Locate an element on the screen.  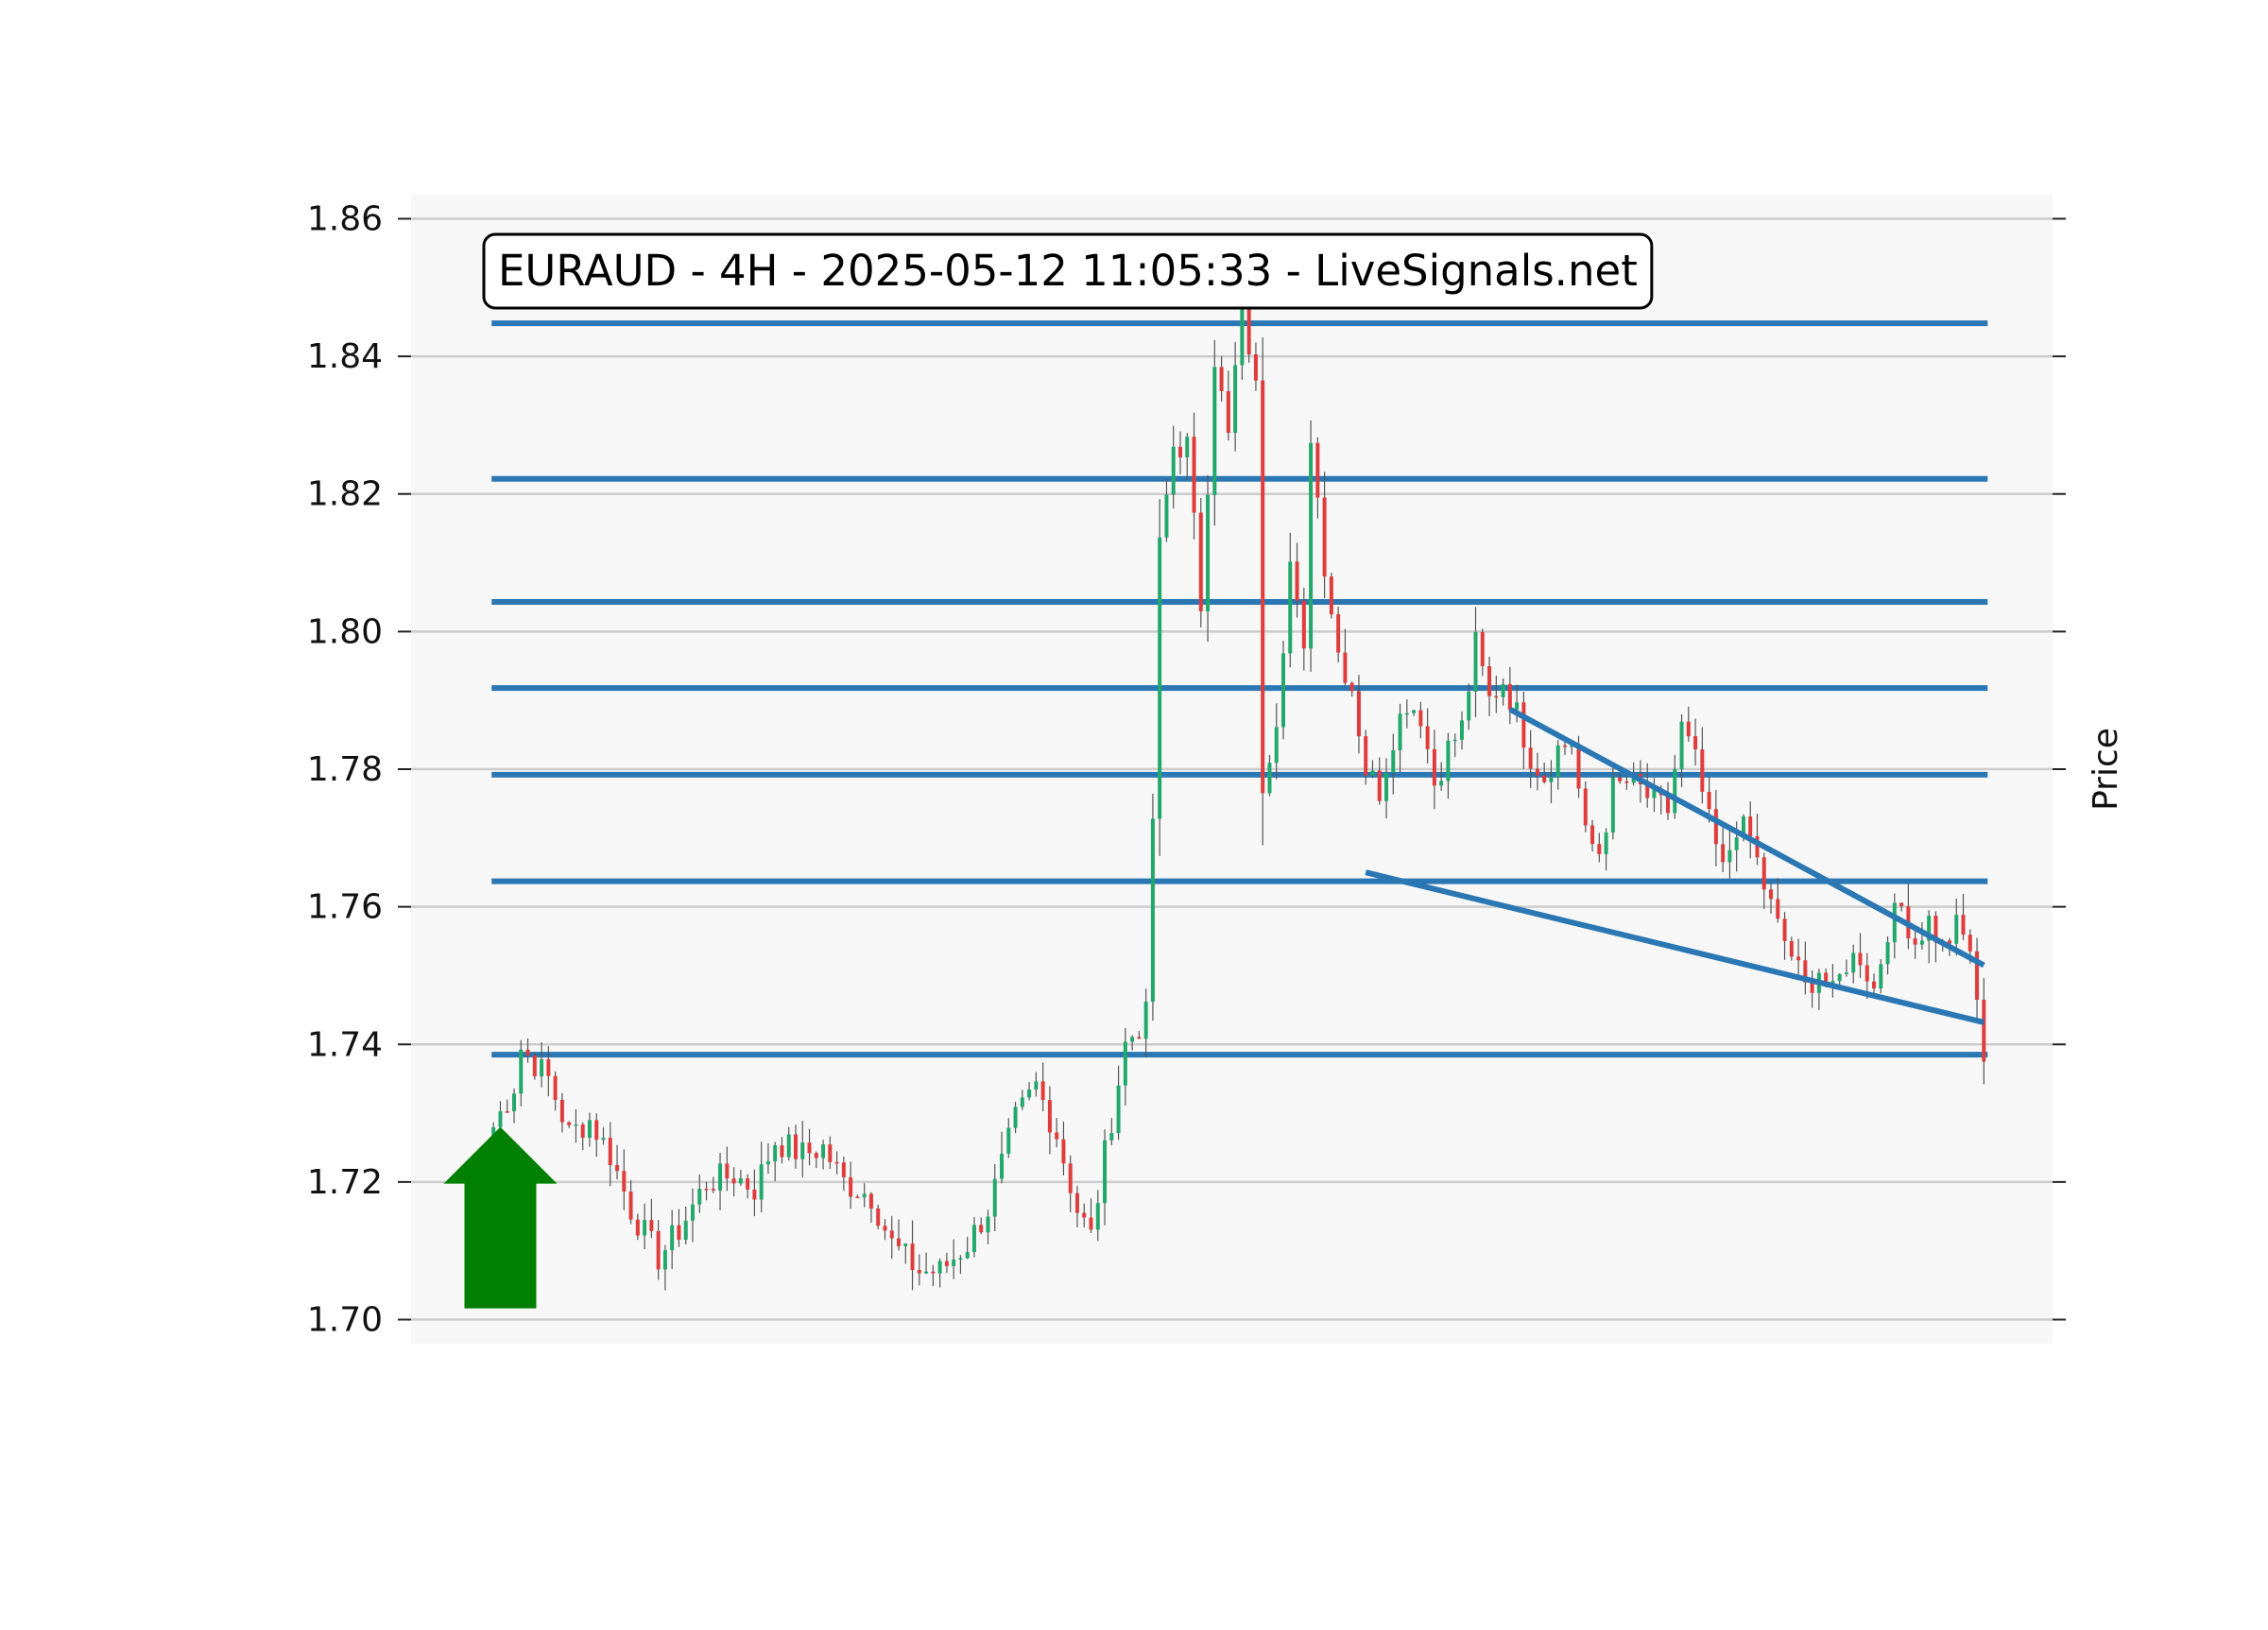
y-axis-ticks-right is located at coordinates (2059, 769).